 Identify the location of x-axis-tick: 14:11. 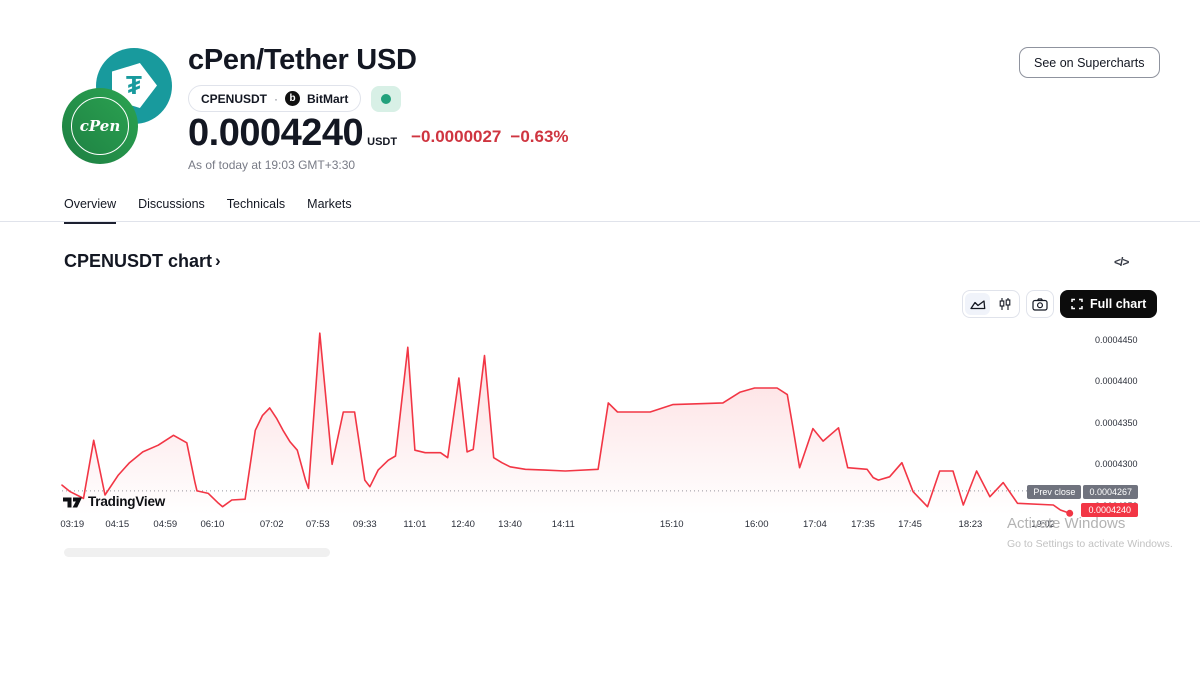
(563, 524).